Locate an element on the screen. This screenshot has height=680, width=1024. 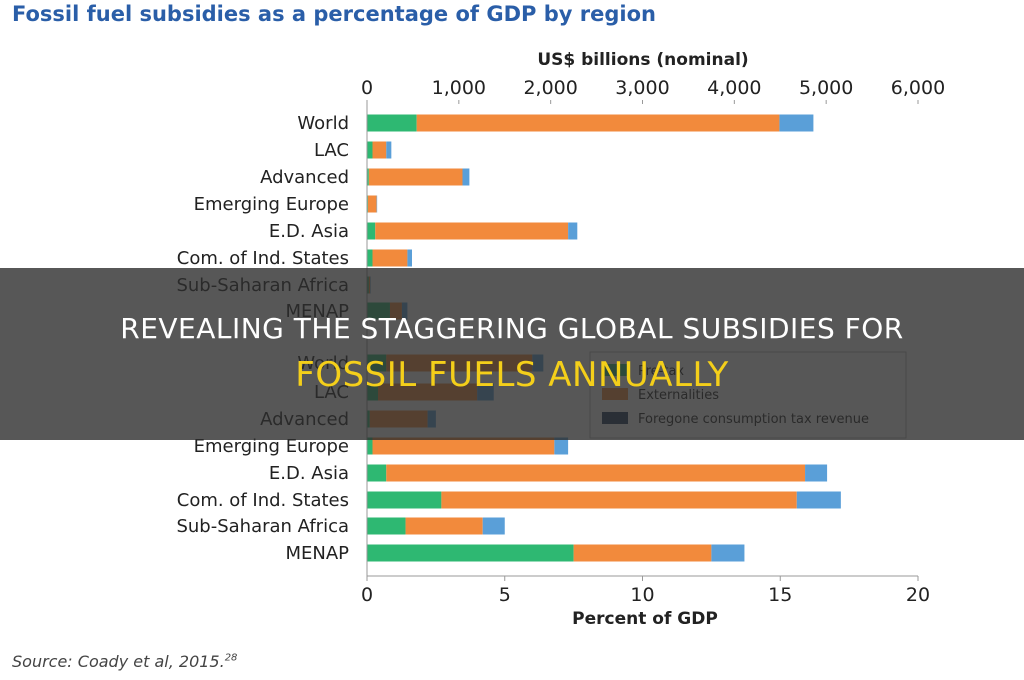
category-label-bottom-4: E.D. Asia is located at coordinates (309, 473).